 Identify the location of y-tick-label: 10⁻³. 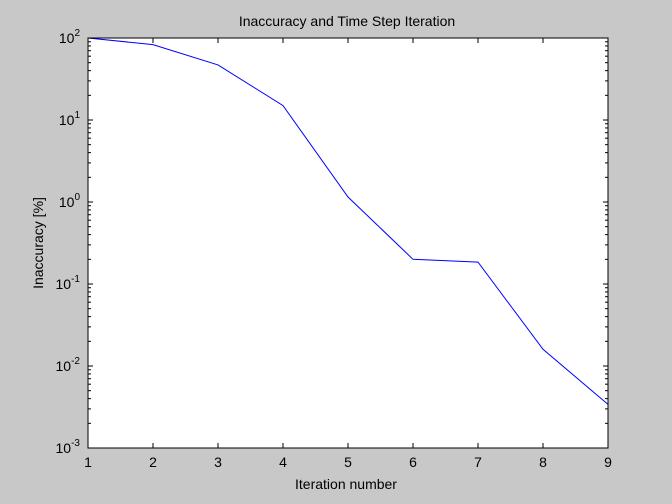
(68, 447).